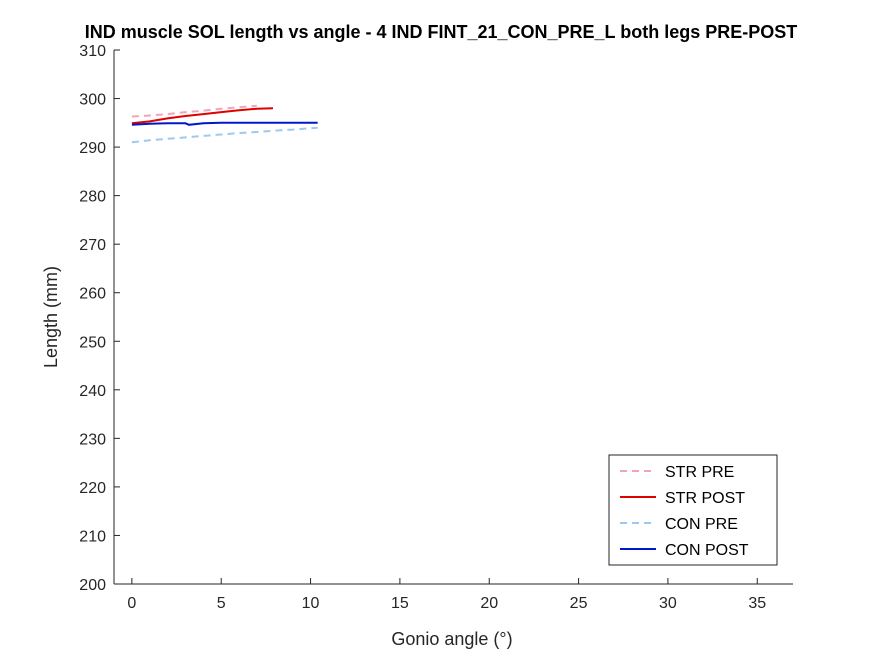 This screenshot has width=875, height=656. I want to click on legend-label: CON PRE, so click(701, 524).